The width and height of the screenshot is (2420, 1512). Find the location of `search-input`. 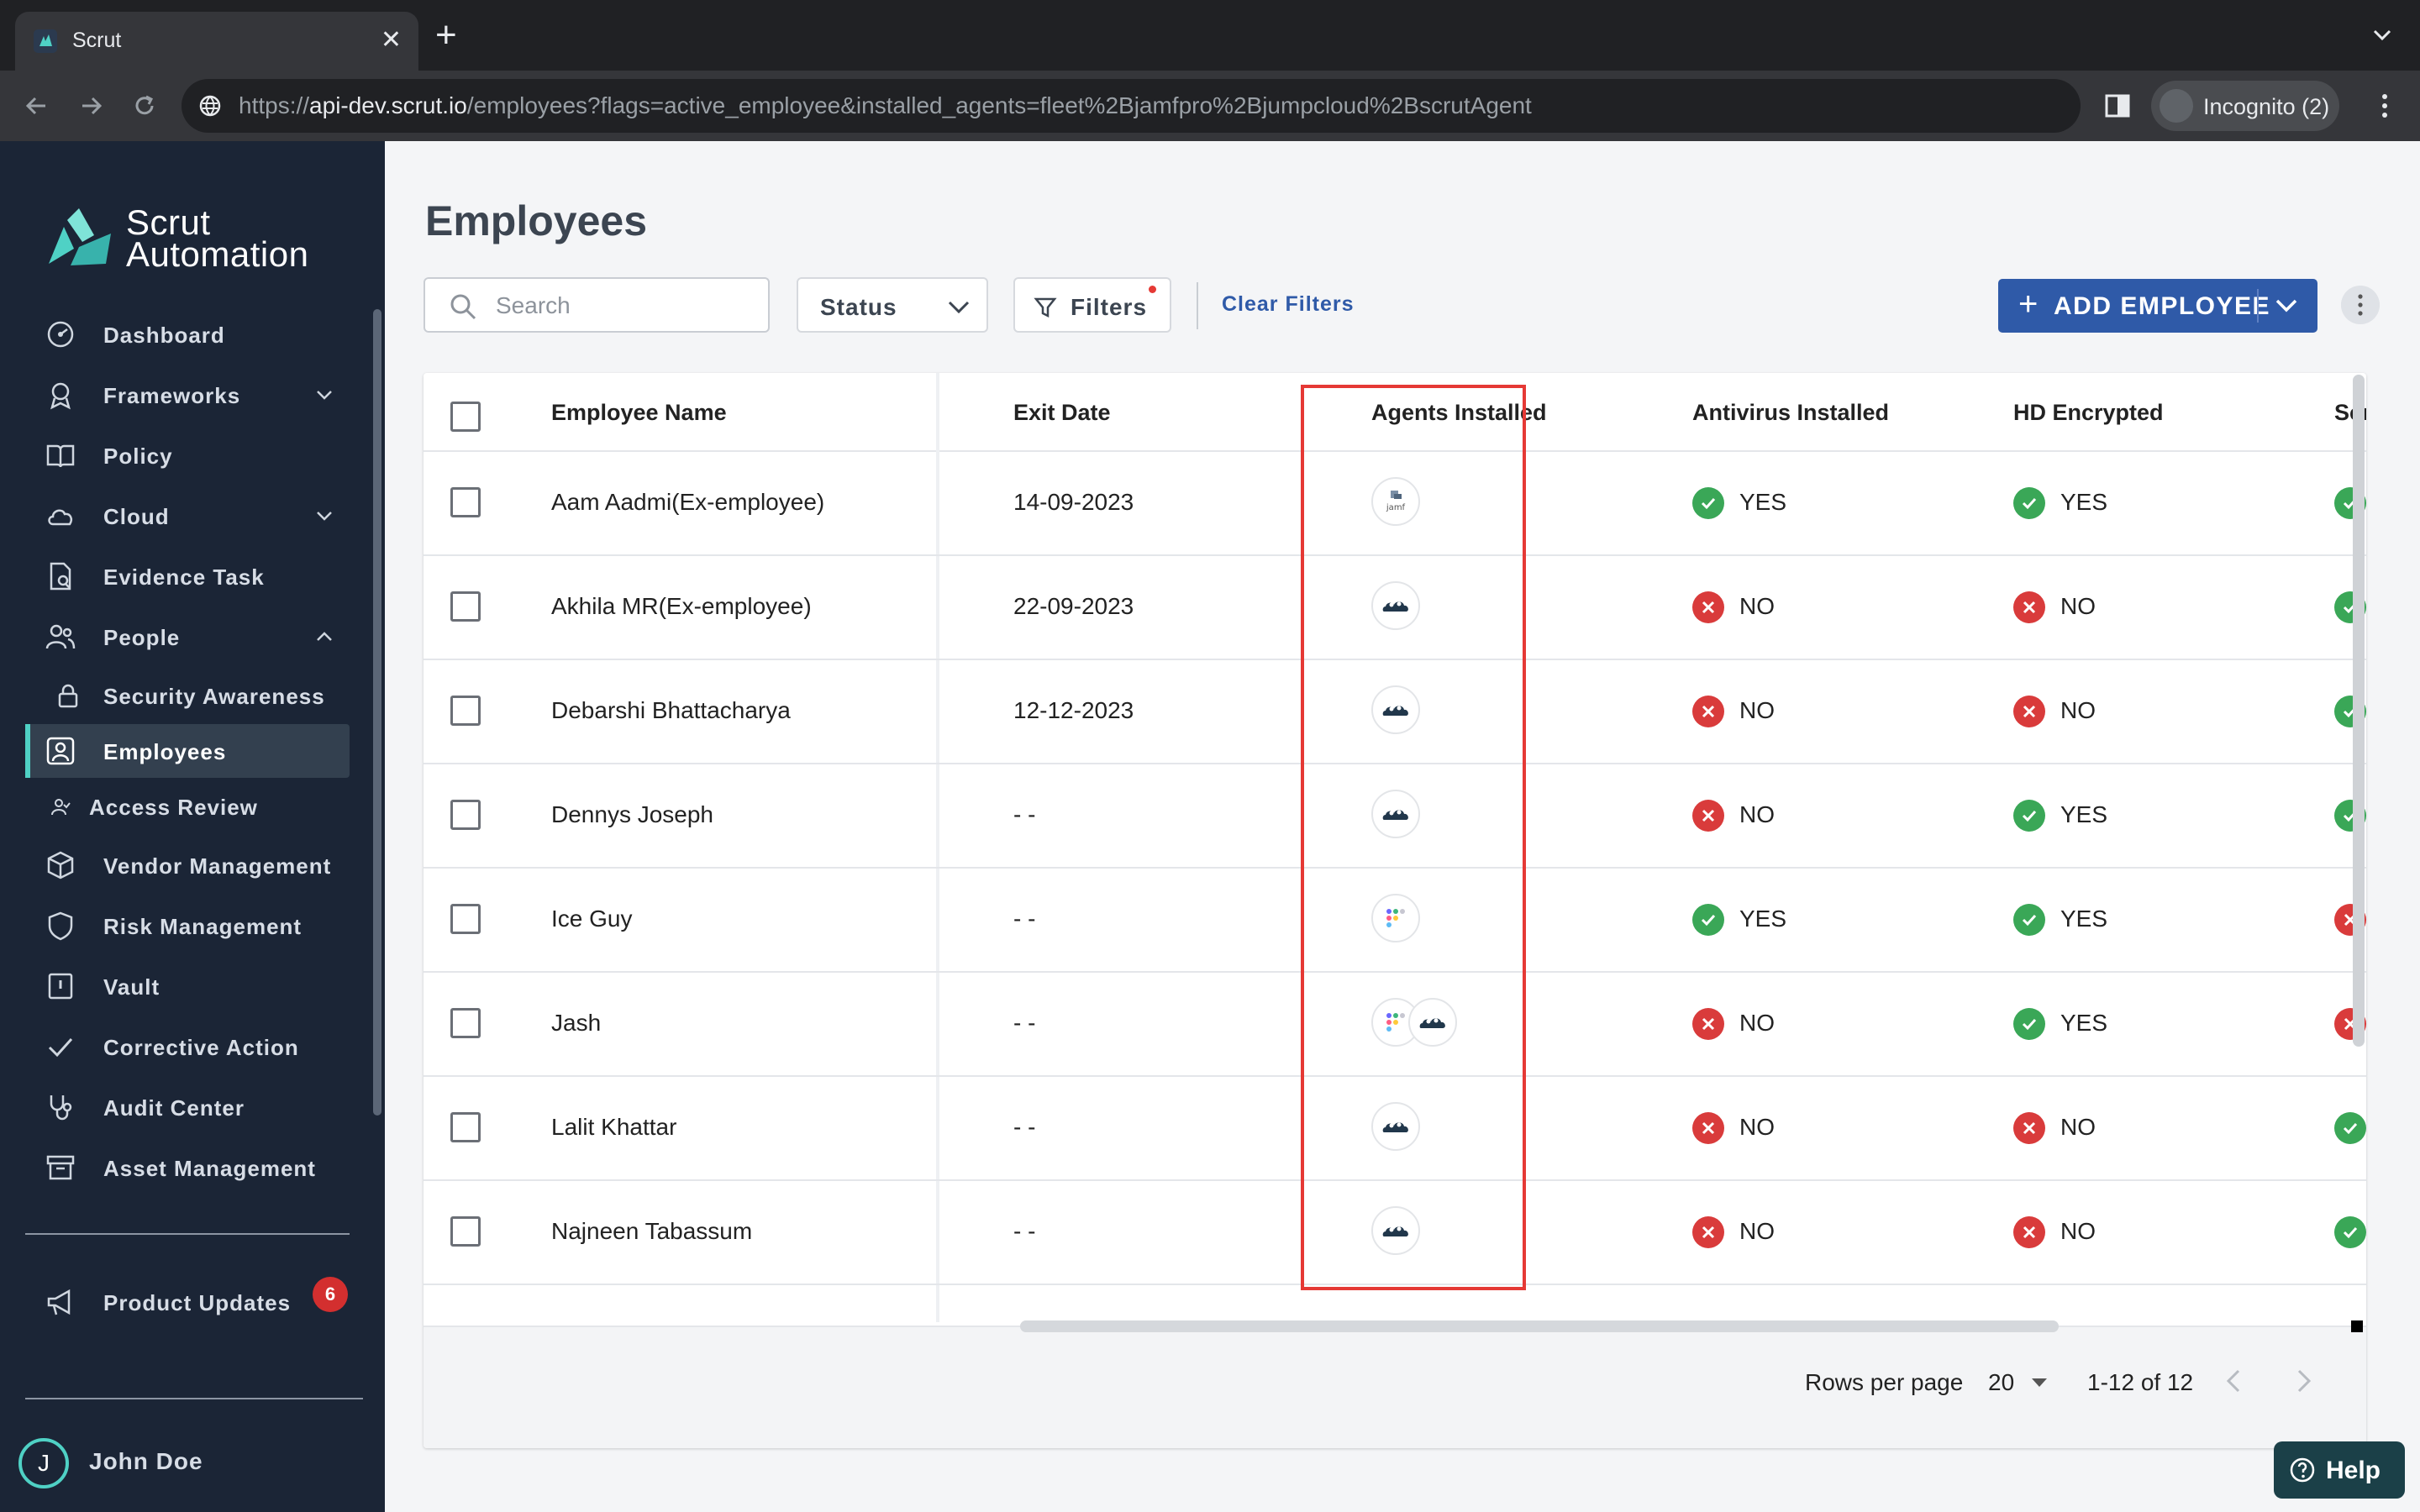

search-input is located at coordinates (622, 306).